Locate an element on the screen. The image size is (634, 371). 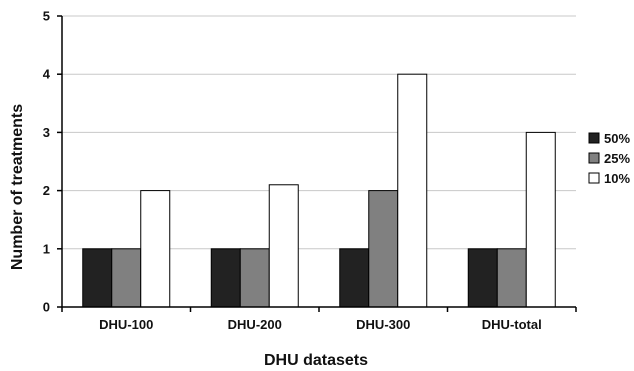
y-axis-title: Number of treatments is located at coordinates (17, 187).